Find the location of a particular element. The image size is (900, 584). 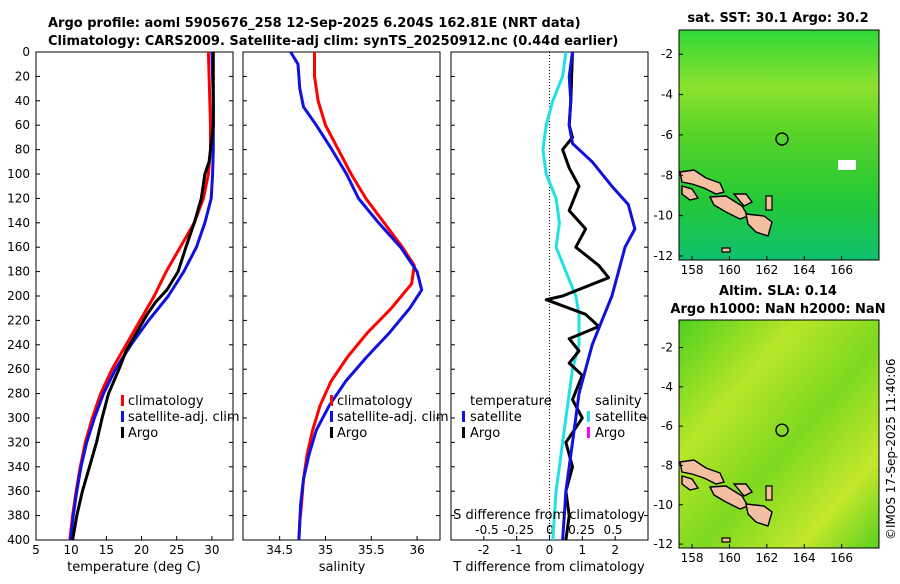

legend-heading-temperature: temperature is located at coordinates (511, 401).